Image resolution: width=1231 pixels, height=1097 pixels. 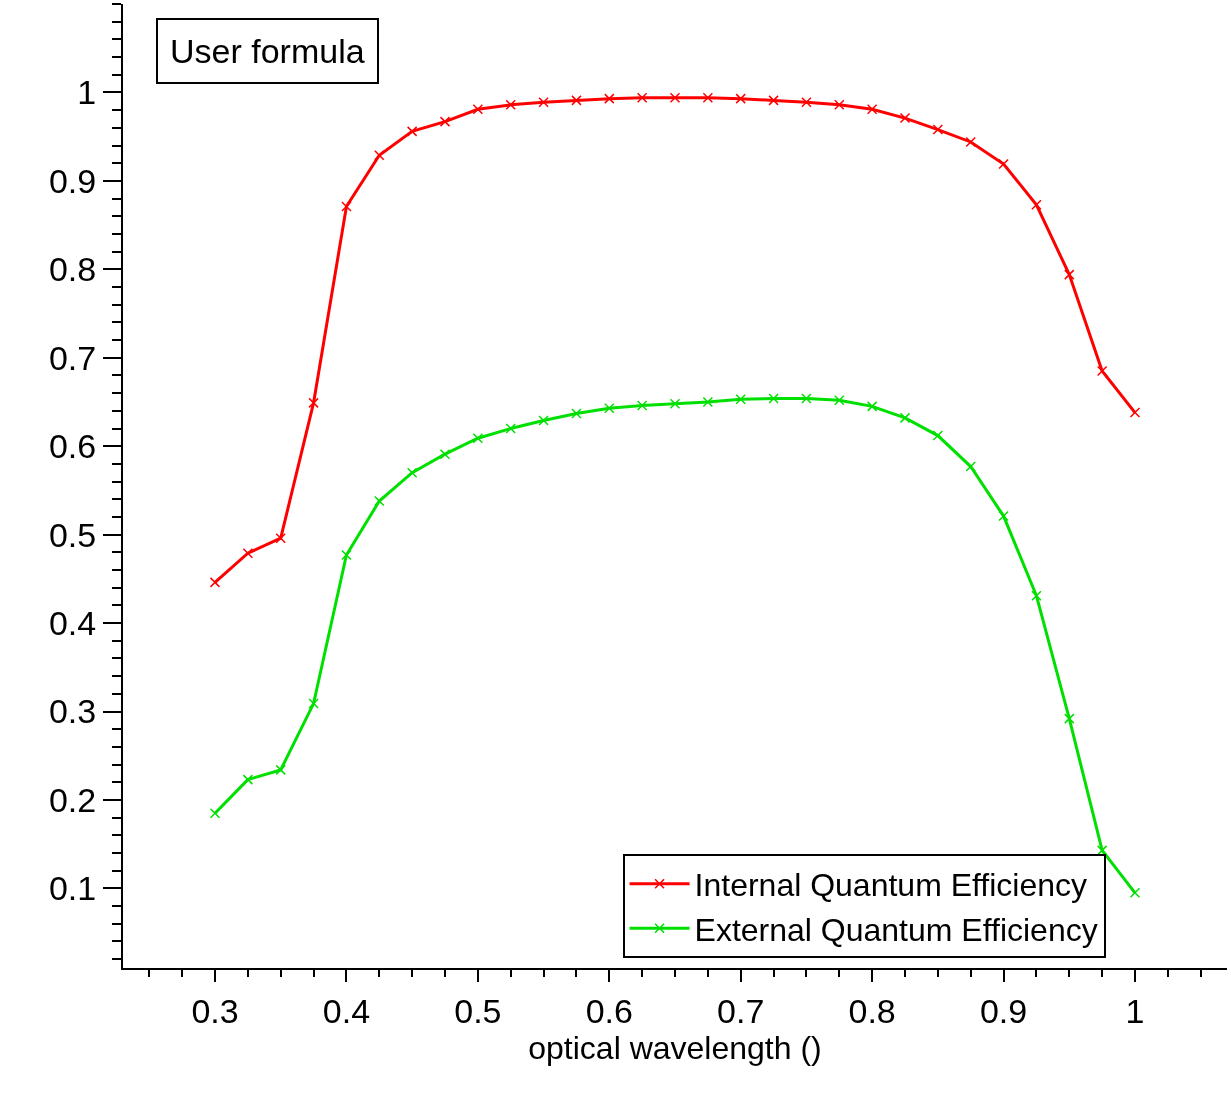 I want to click on x-tick-label: 1, so click(x=1135, y=1010).